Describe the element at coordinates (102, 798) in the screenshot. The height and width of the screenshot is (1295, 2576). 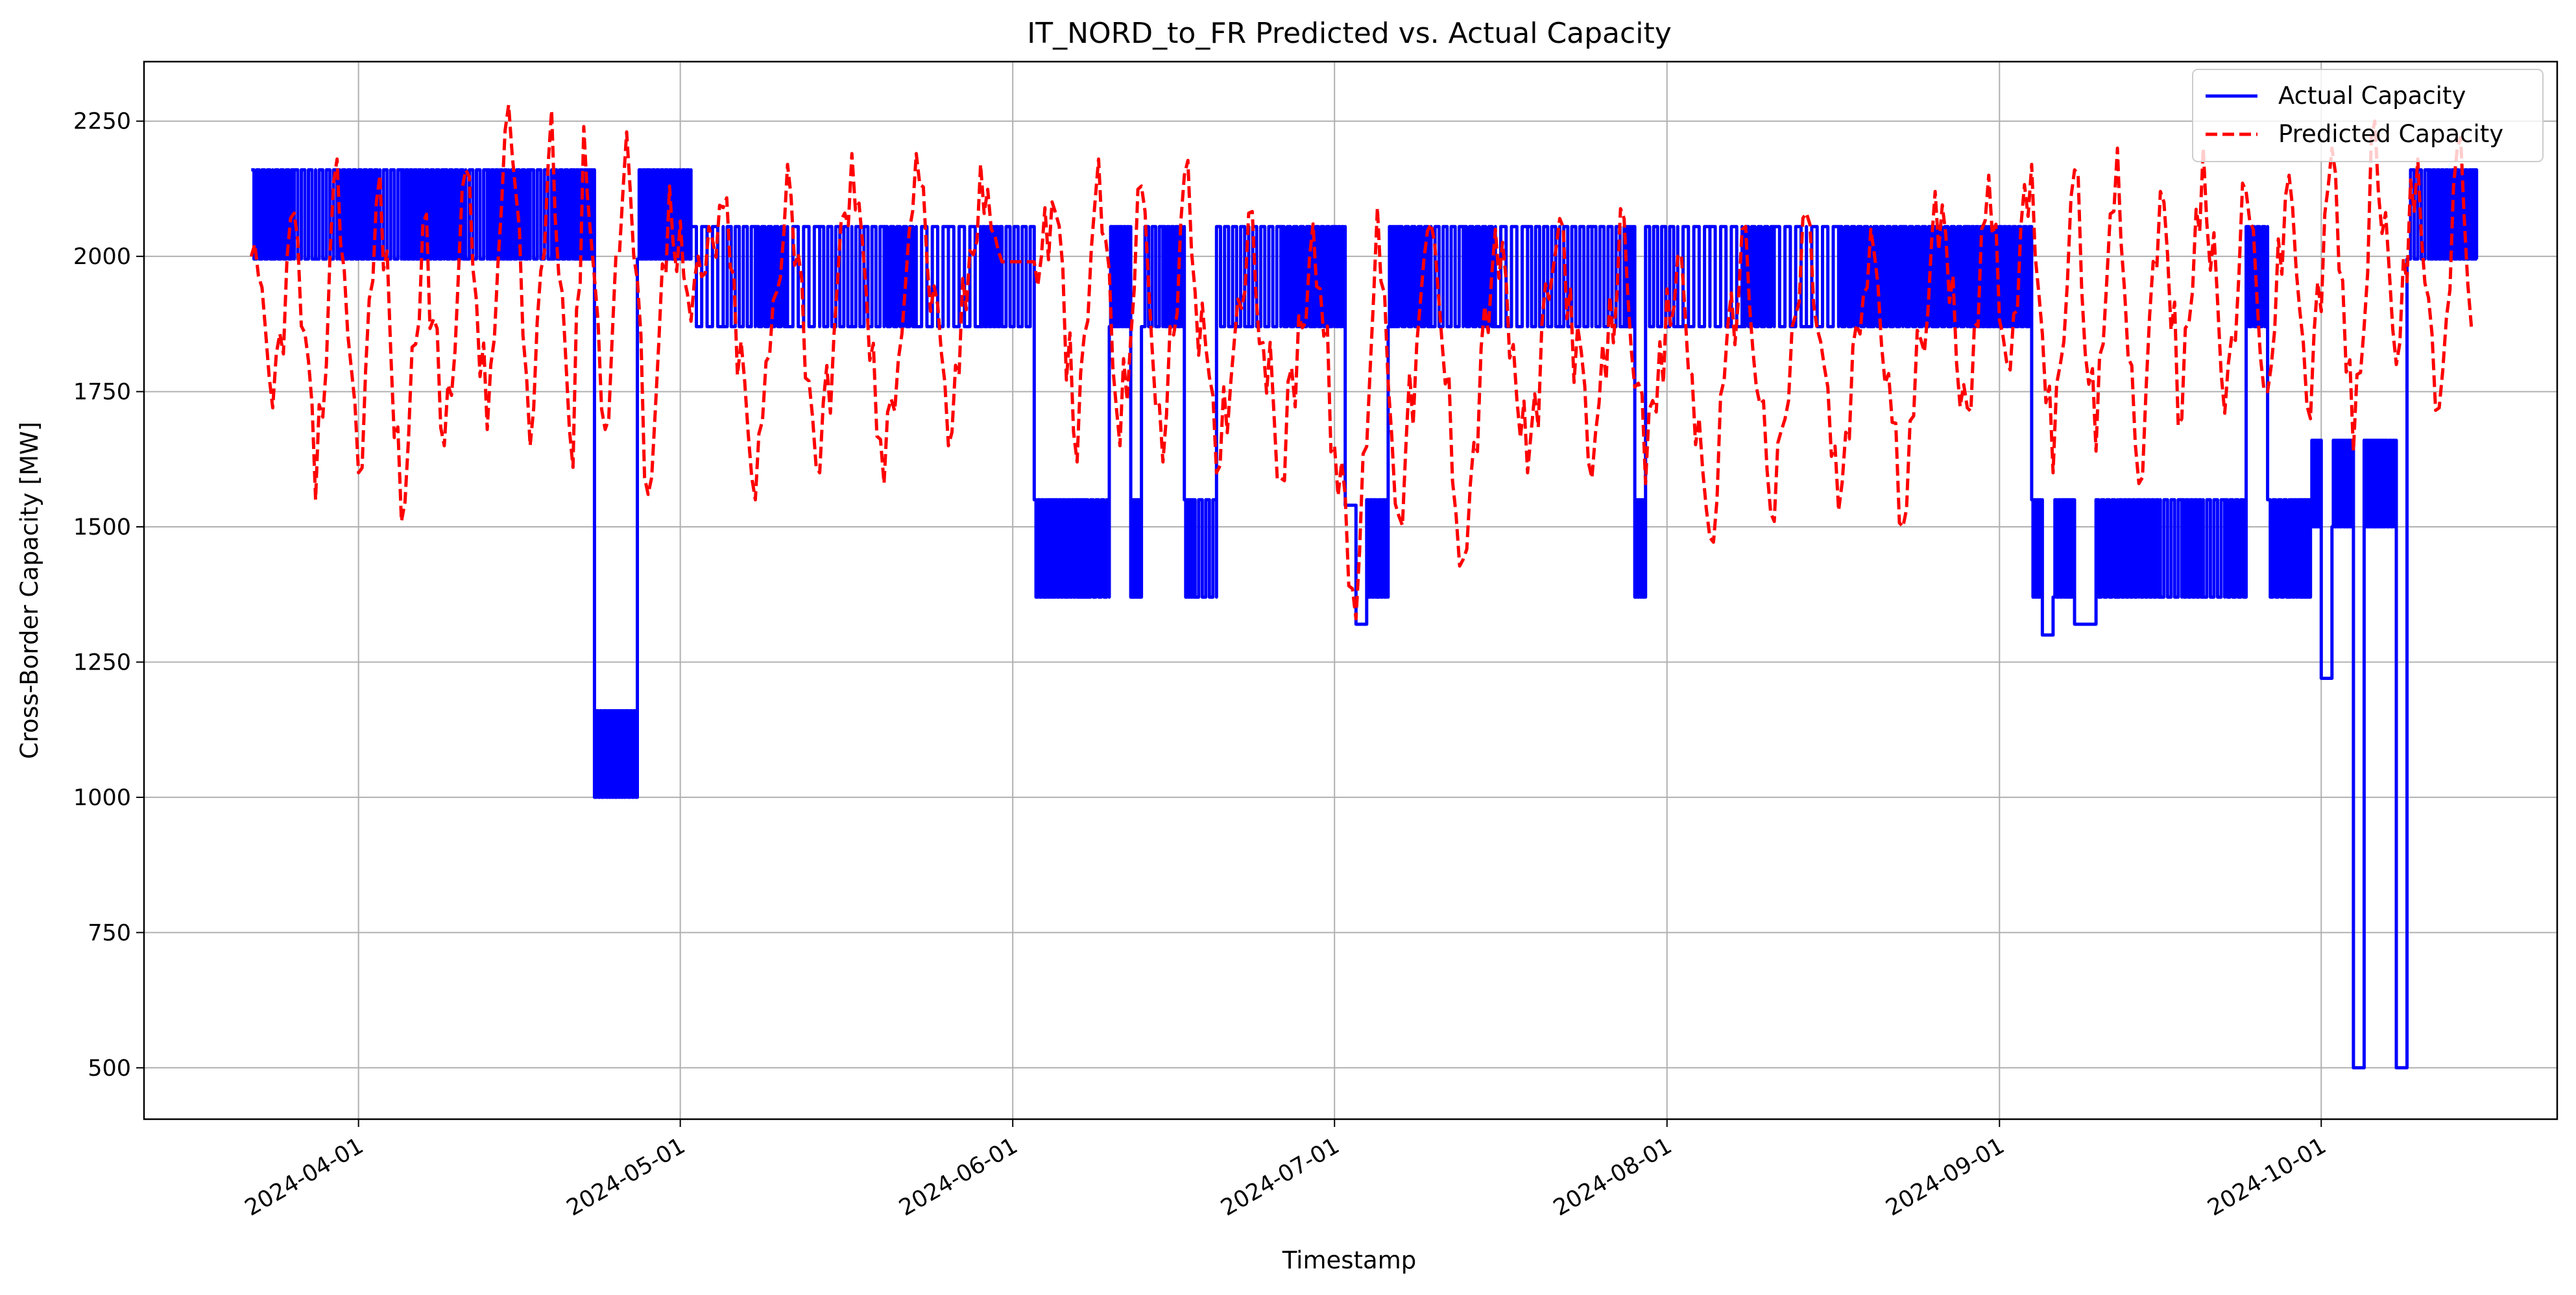
I see `y-tick-label: 1000` at that location.